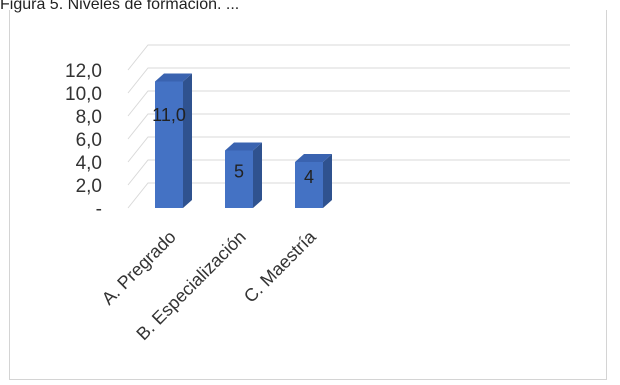  What do you see at coordinates (89, 140) in the screenshot?
I see `y-tick-label: 6,0` at bounding box center [89, 140].